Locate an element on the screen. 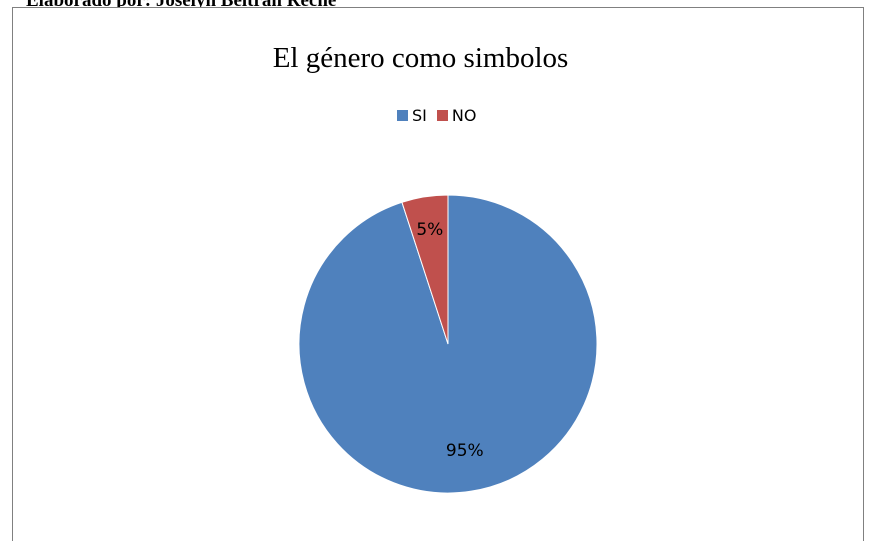  legend-swatch-si is located at coordinates (402, 115).